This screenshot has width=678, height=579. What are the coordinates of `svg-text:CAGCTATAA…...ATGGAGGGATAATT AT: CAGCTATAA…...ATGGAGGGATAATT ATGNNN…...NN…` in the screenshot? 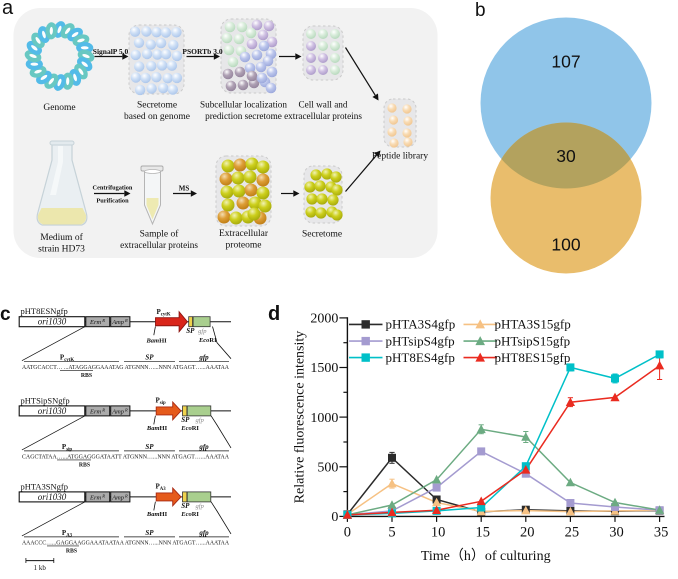 It's located at (125, 456).